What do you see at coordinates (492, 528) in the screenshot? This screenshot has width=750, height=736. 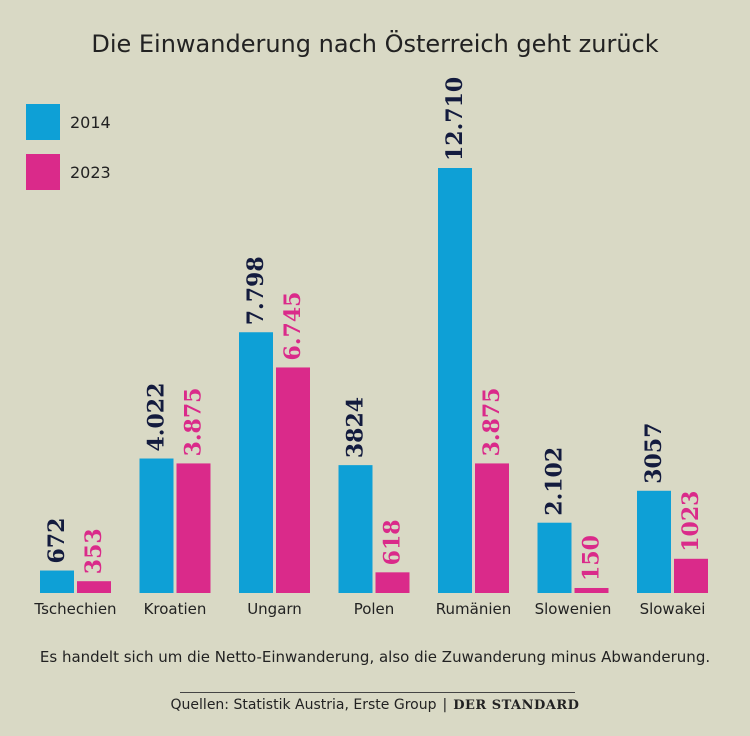 I see `bar-2023-rumänien` at bounding box center [492, 528].